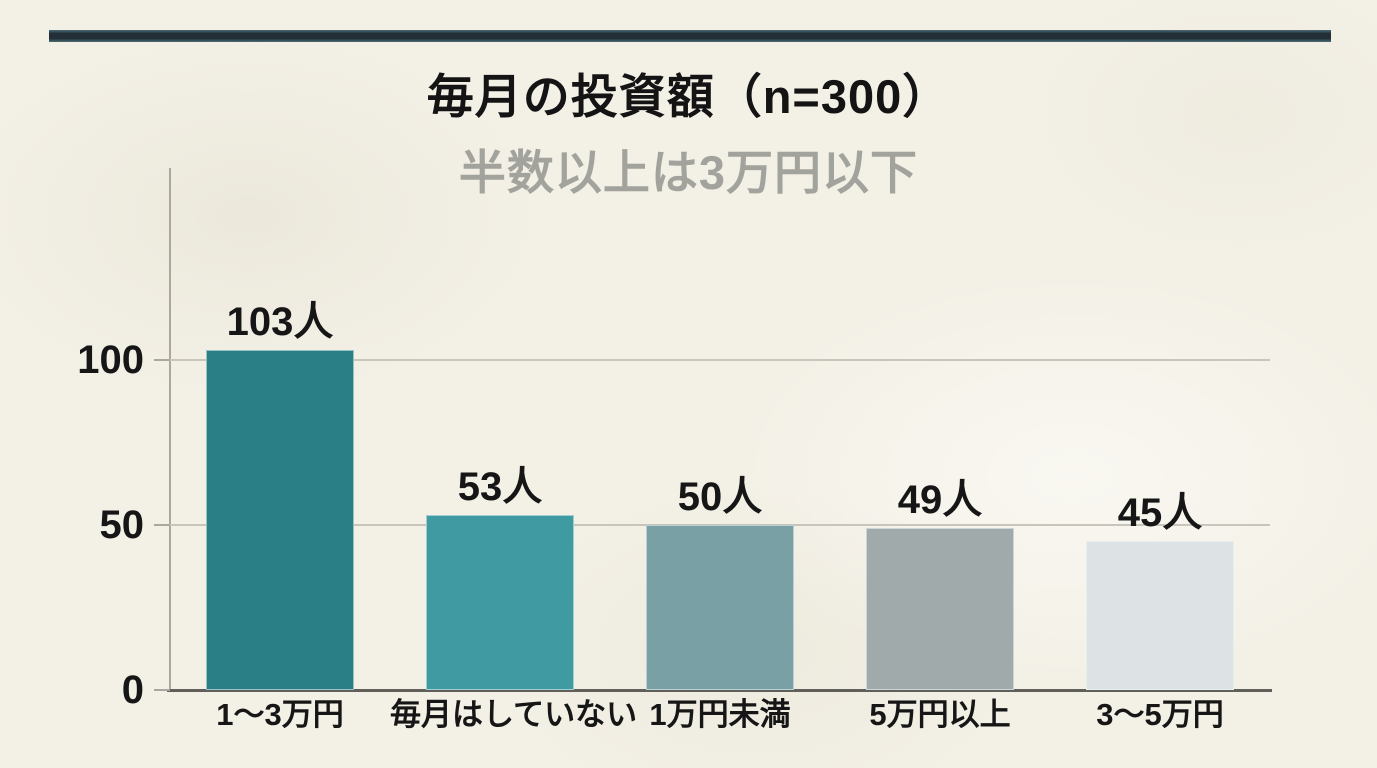  I want to click on x-category-label-1〜3万円: 1〜3万円, so click(280, 714).